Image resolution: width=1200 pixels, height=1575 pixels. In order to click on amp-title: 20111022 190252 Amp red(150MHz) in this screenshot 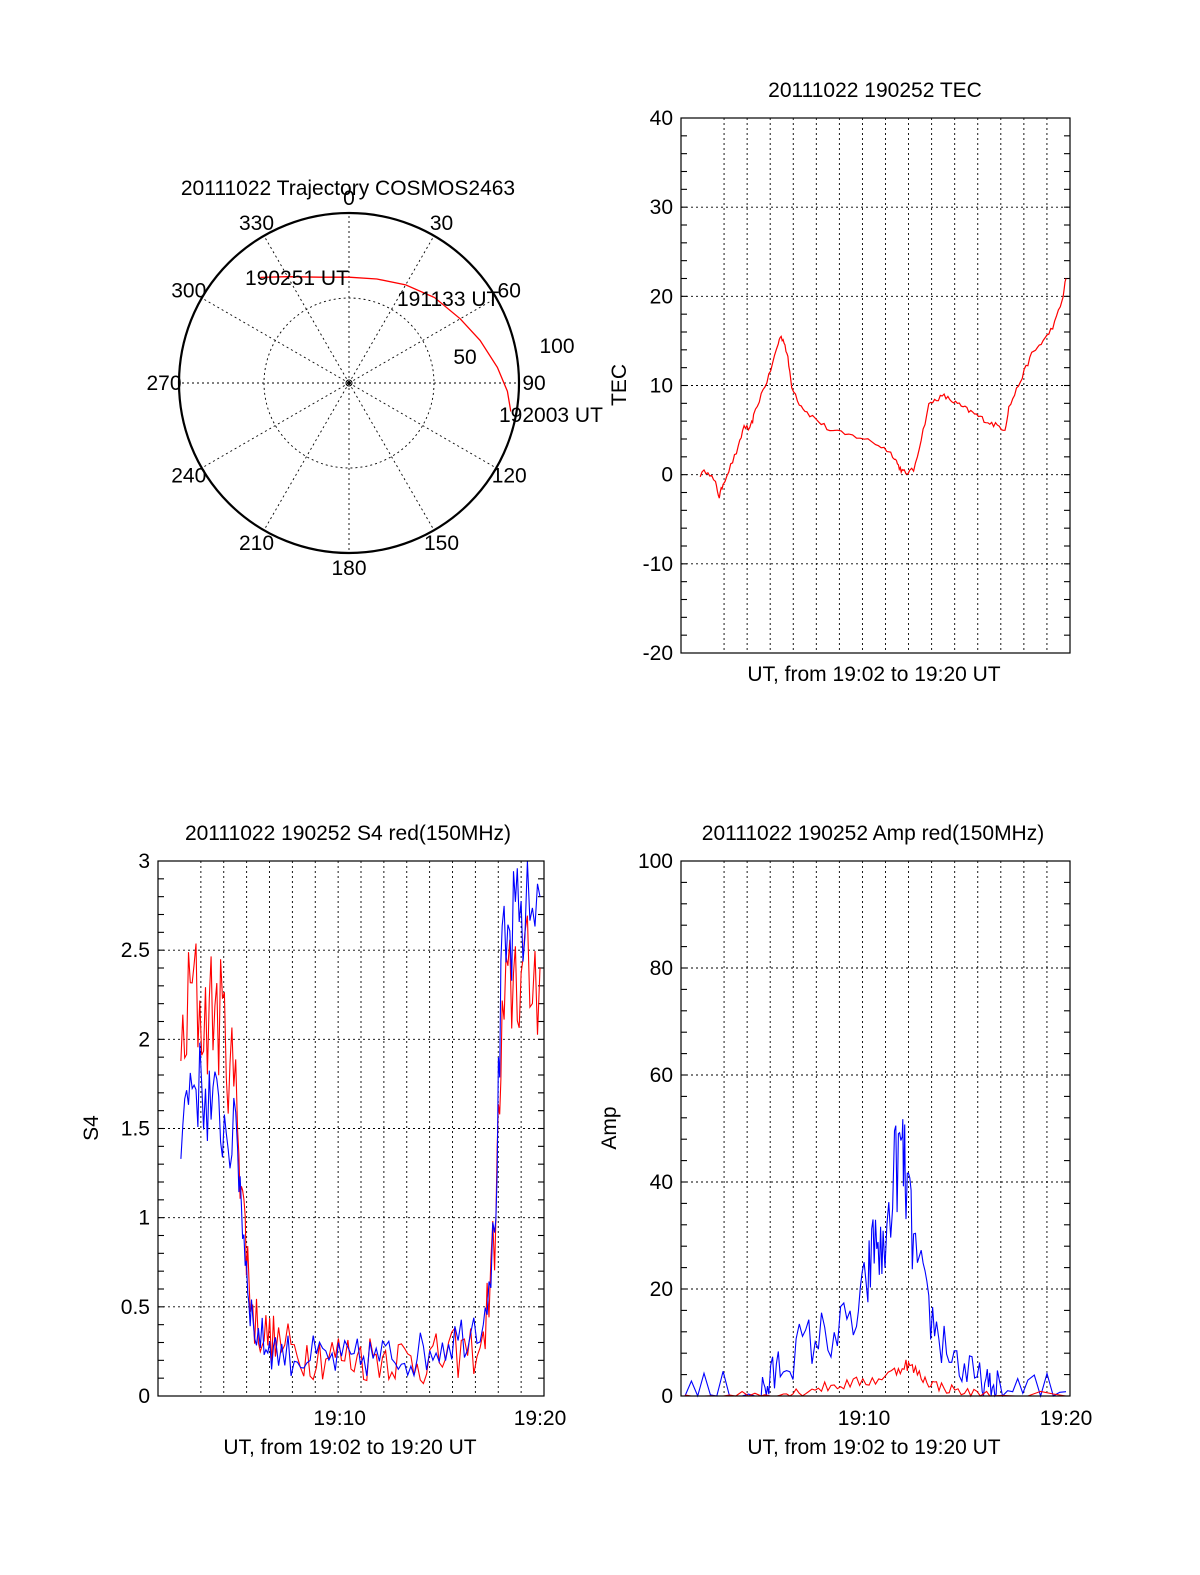, I will do `click(873, 833)`.